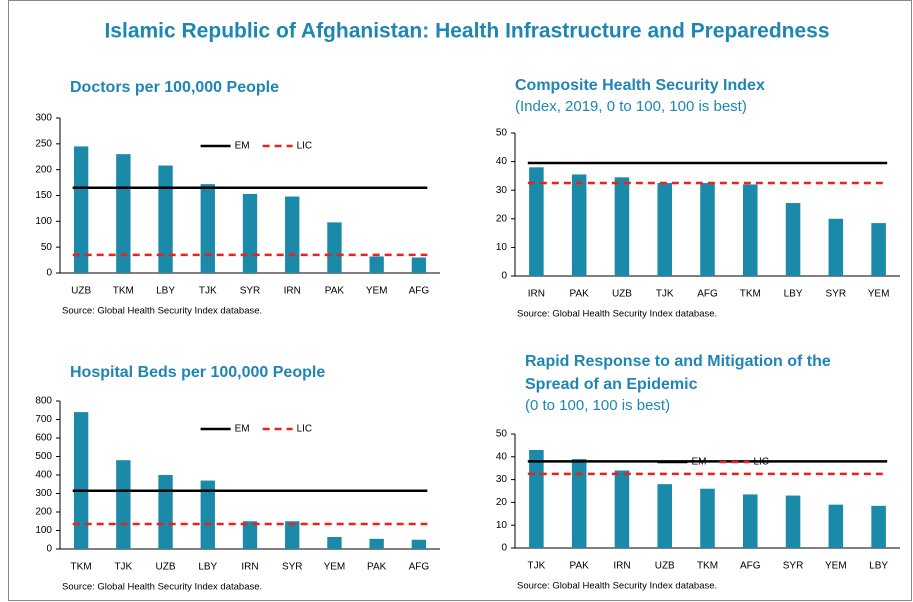 Image resolution: width=913 pixels, height=602 pixels. Describe the element at coordinates (43, 195) in the screenshot. I see `y-tick-label: 150` at that location.